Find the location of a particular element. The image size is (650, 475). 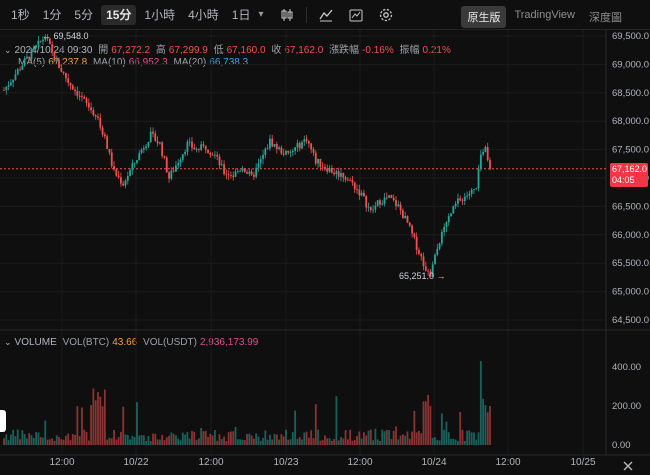

time-tick: 10/25 is located at coordinates (583, 462).